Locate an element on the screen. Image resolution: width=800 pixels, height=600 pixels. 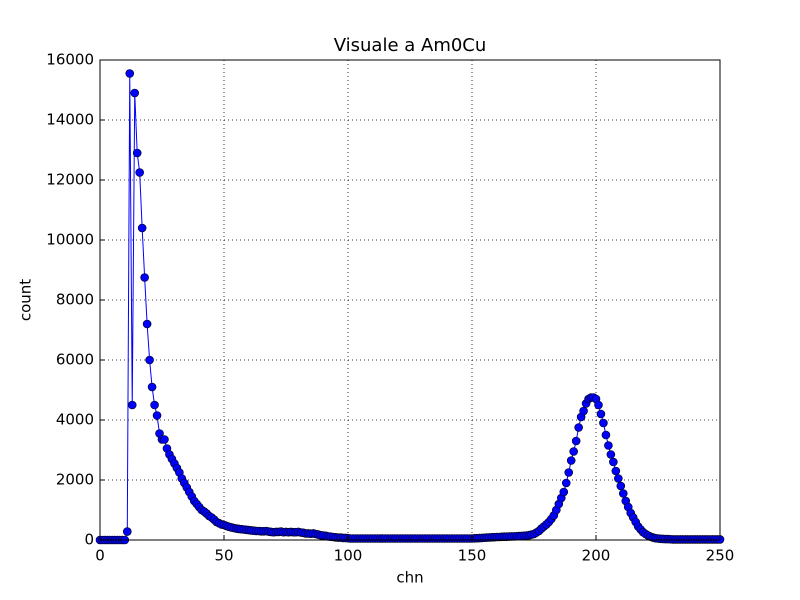
y-tick-label: 6000 is located at coordinates (75, 360).